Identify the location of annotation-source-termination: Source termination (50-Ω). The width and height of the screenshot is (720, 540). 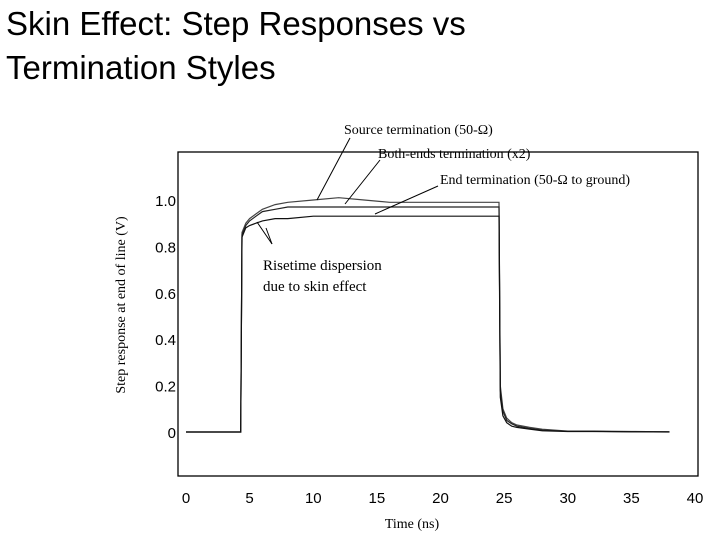
(418, 130).